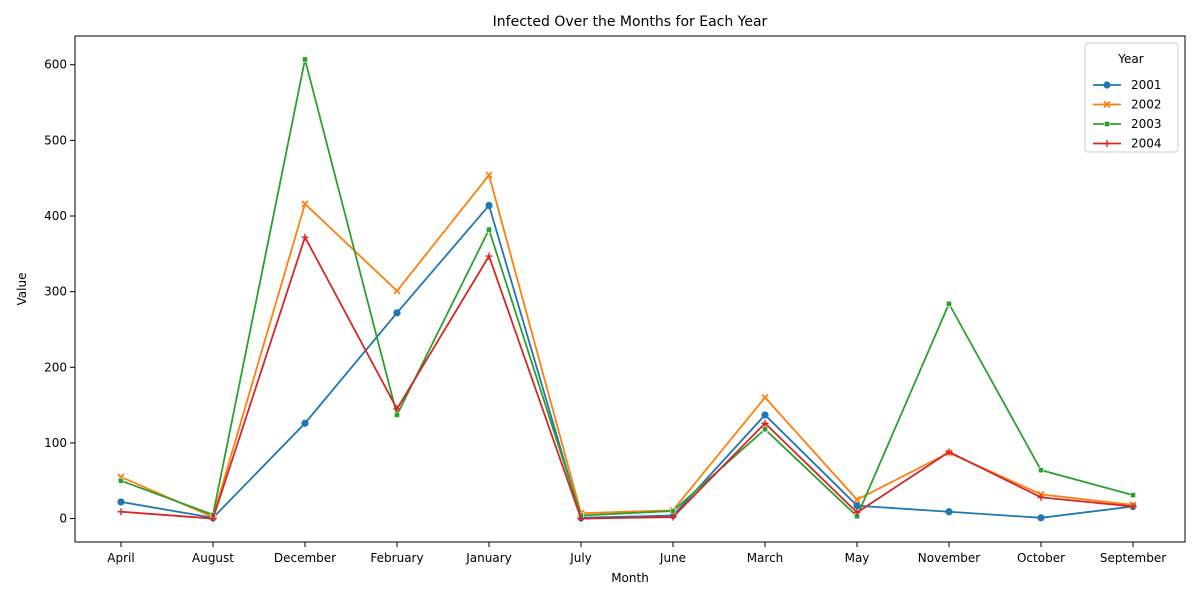  Describe the element at coordinates (1146, 144) in the screenshot. I see `legend-label: 2004` at that location.